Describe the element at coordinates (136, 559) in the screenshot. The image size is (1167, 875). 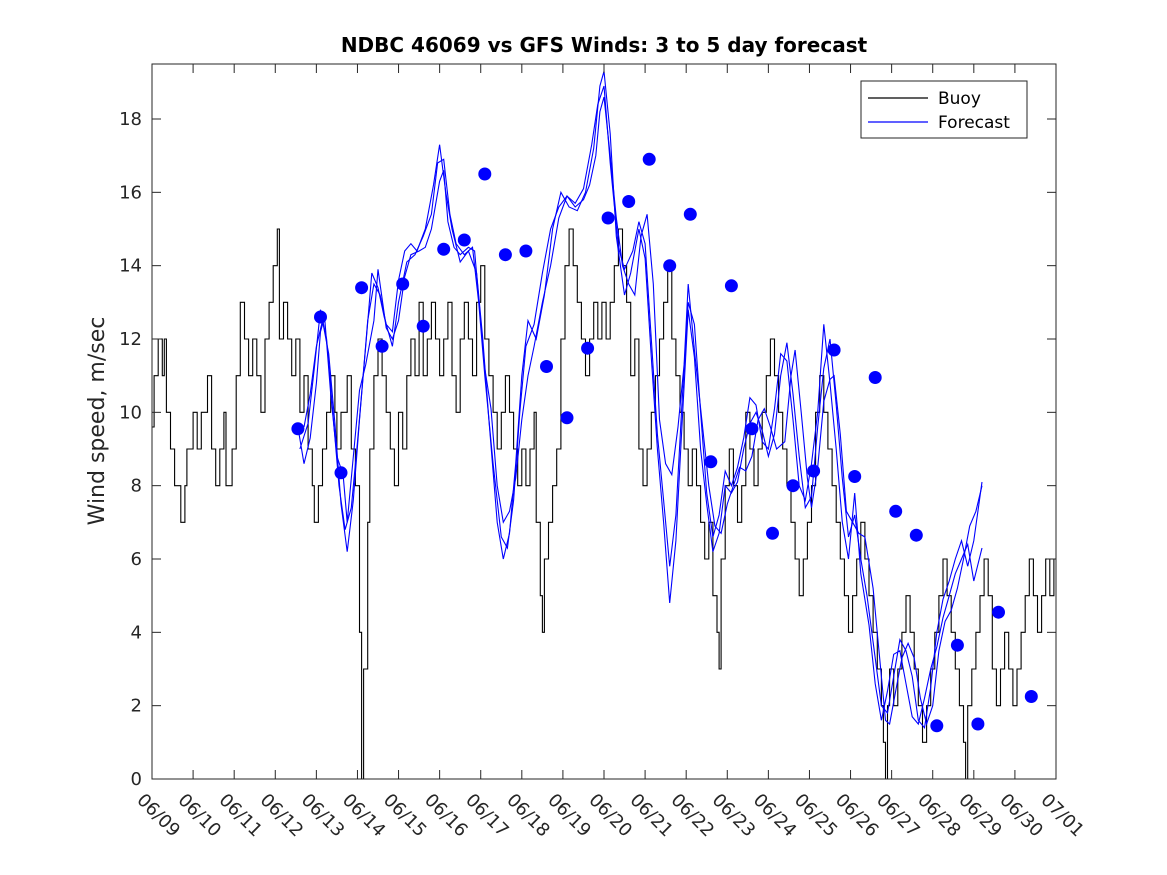
I see `y-tick-label: 6` at that location.